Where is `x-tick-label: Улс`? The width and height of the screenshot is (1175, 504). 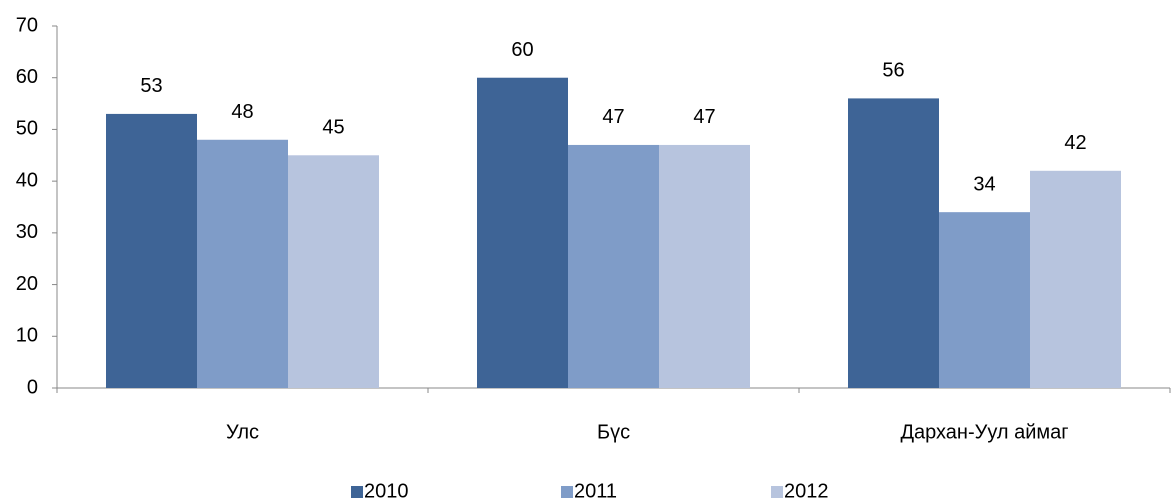
x-tick-label: Улс is located at coordinates (242, 432).